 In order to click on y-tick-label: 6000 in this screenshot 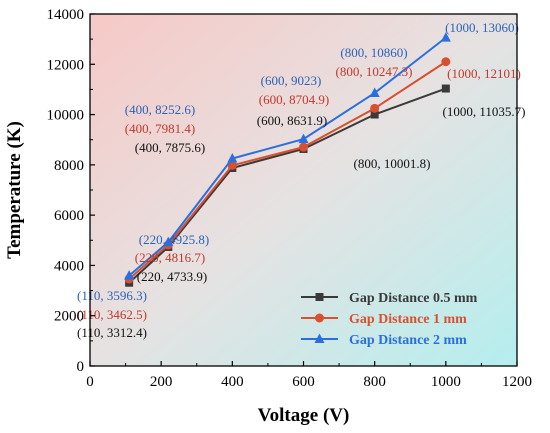, I will do `click(69, 216)`.